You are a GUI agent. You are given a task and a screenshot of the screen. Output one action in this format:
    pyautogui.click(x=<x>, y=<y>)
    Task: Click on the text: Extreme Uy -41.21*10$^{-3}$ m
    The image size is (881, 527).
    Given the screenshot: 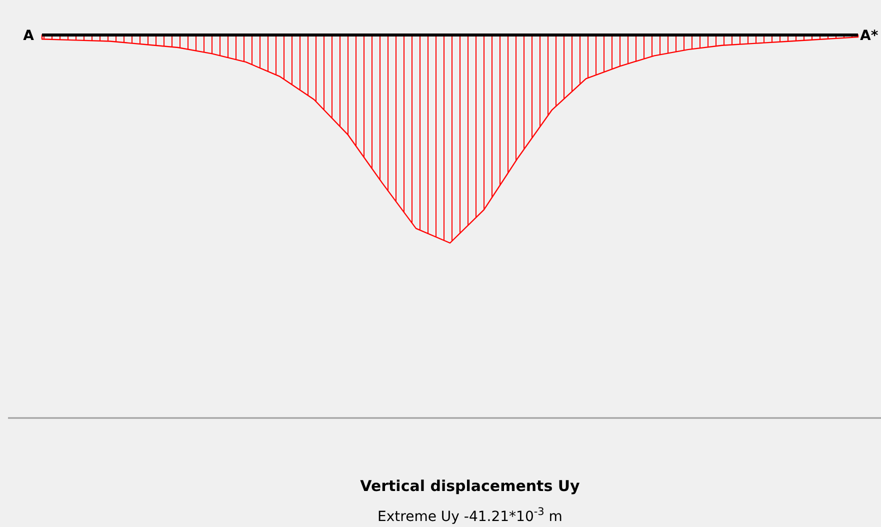 What is the action you would take?
    pyautogui.click(x=470, y=515)
    